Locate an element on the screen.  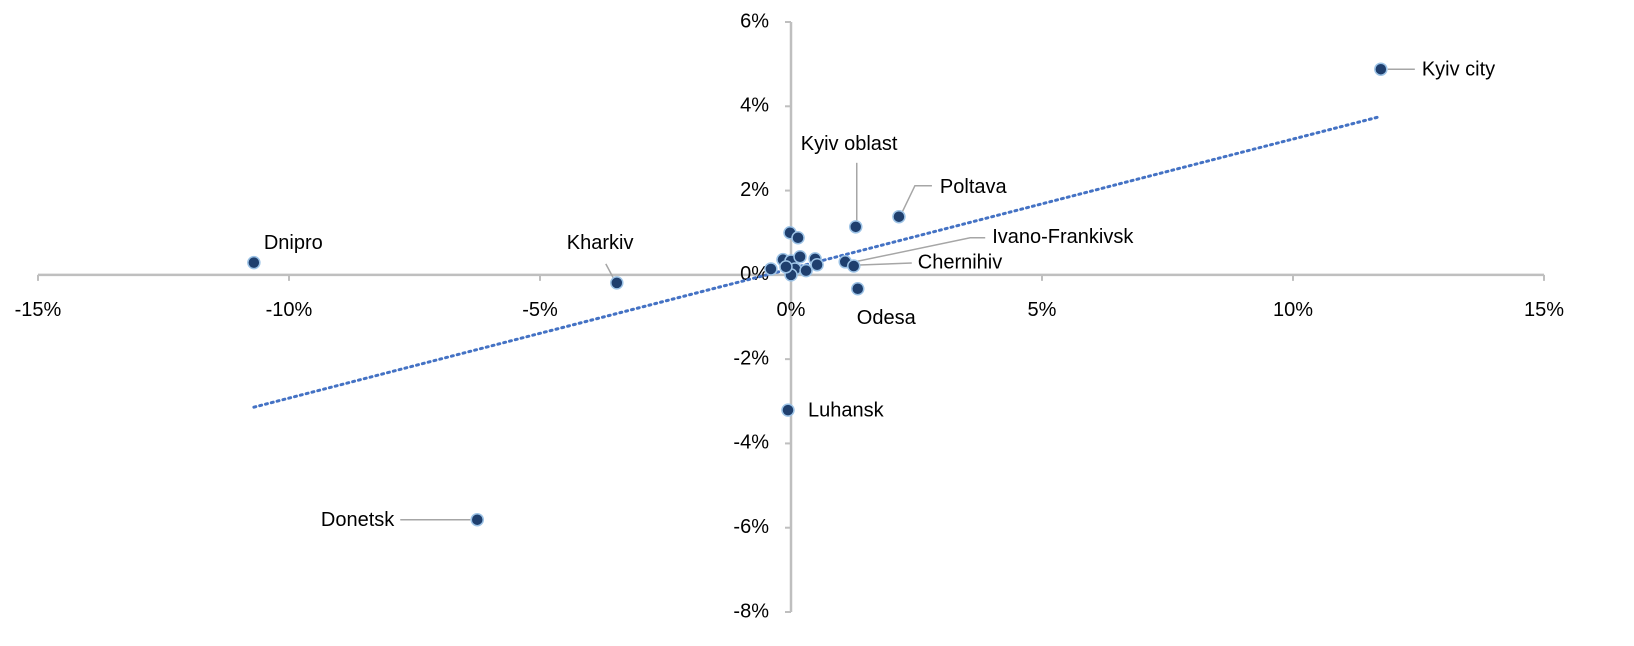
x-tick-label: -10% is located at coordinates (289, 310).